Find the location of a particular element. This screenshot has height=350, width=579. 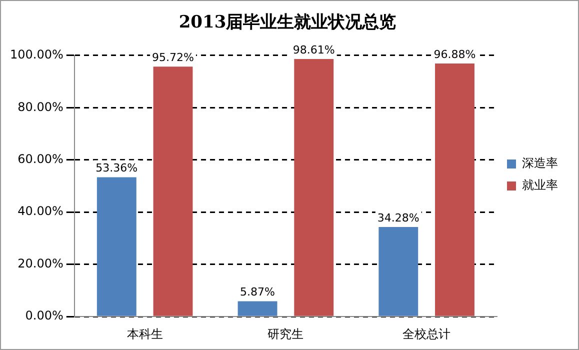

data-label: 96.88% is located at coordinates (455, 54).